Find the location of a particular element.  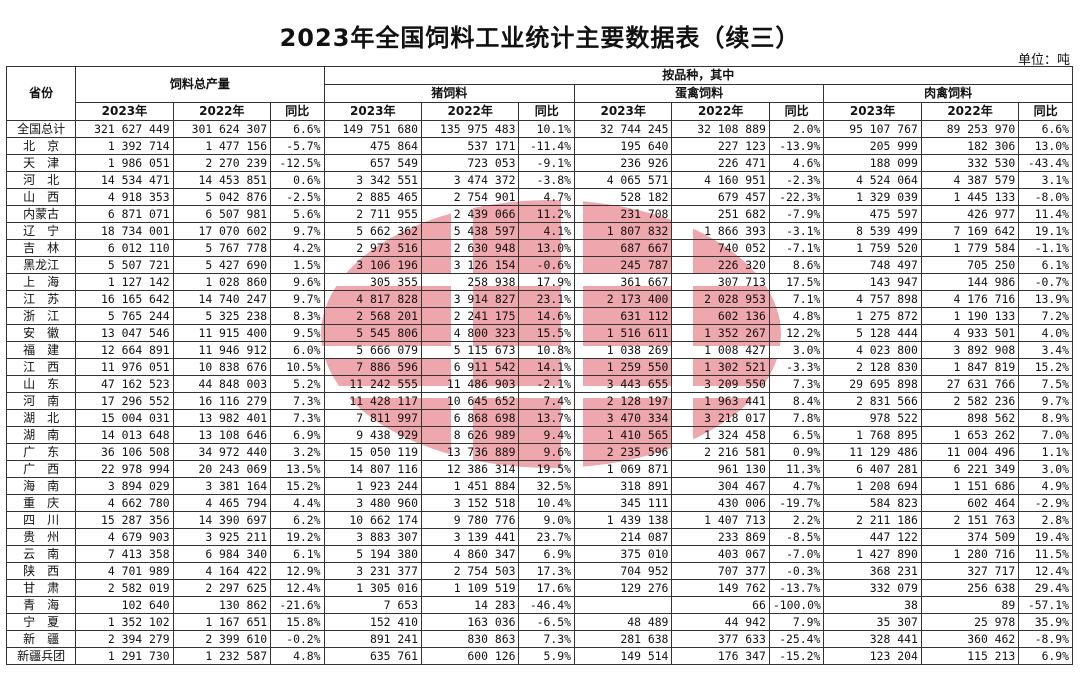

value-cell: 4.9% is located at coordinates (1045, 486).